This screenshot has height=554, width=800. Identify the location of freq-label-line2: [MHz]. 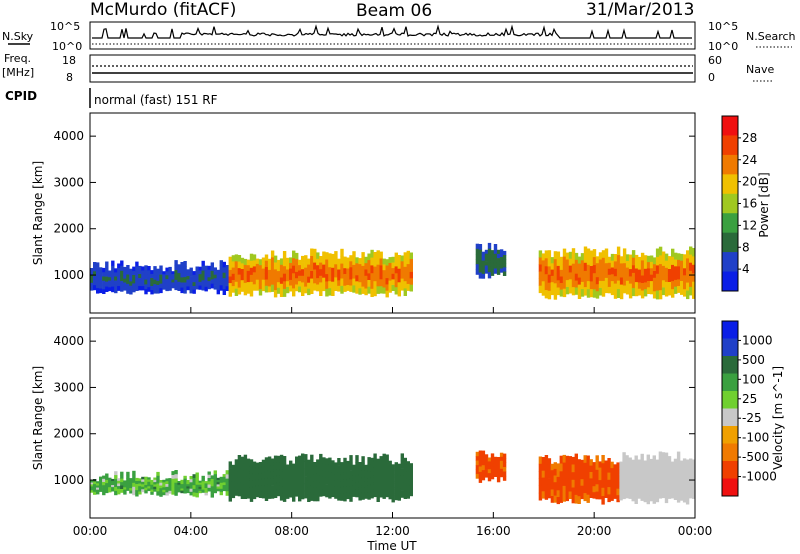
(18, 72).